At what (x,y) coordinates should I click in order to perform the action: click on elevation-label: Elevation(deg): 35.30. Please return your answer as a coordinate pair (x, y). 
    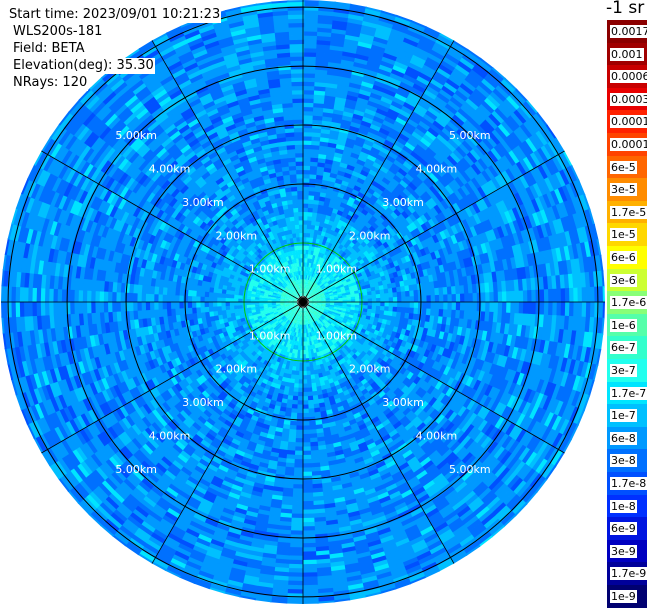
    Looking at the image, I should click on (83, 66).